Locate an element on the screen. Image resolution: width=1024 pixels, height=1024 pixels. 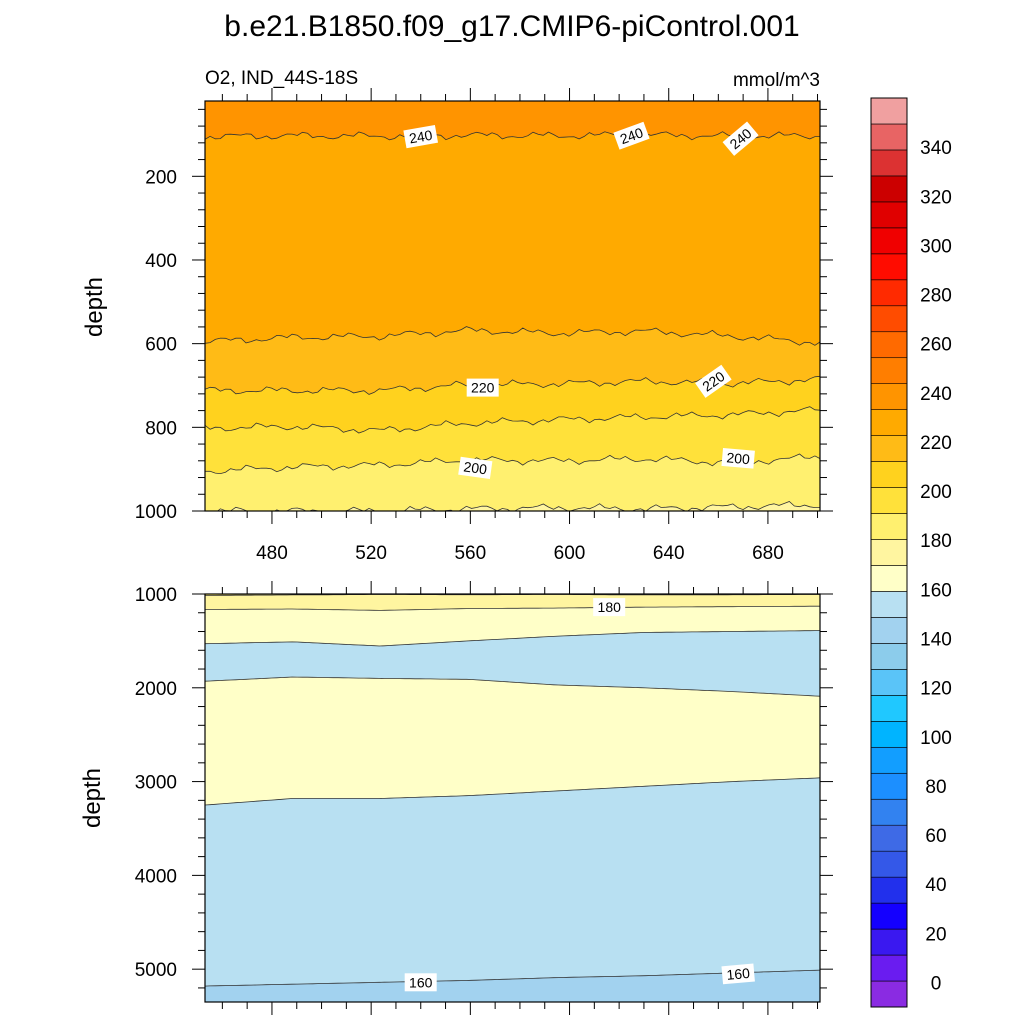
colorbar-label: 100 is located at coordinates (936, 738).